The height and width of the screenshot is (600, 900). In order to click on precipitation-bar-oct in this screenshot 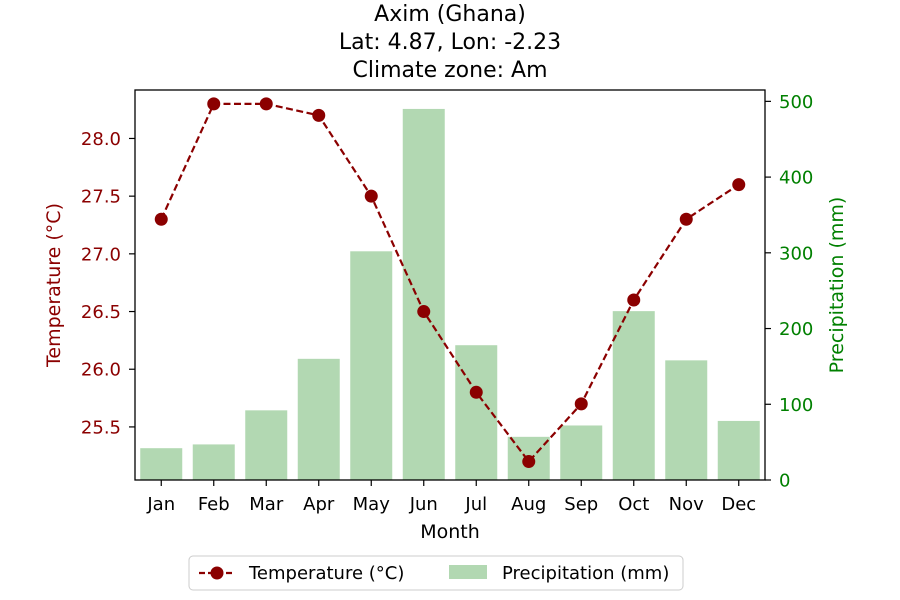, I will do `click(633, 395)`.